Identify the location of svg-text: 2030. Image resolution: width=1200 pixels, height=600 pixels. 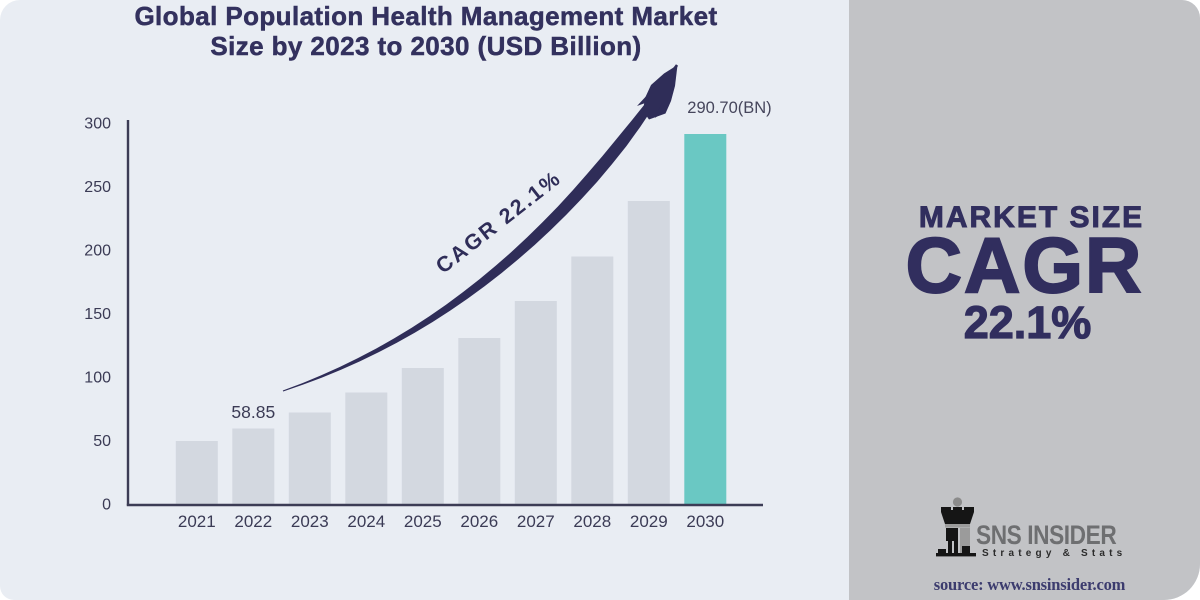
(705, 521).